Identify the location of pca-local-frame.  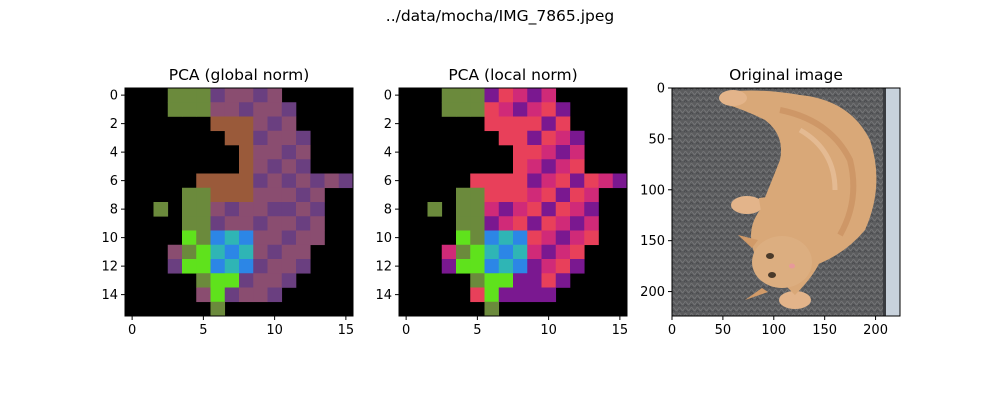
(513, 202).